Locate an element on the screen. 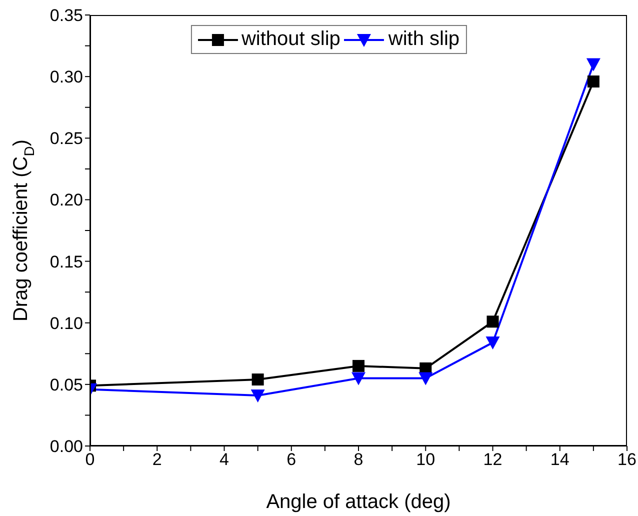  y-tick-label: 0.10 is located at coordinates (66, 323).